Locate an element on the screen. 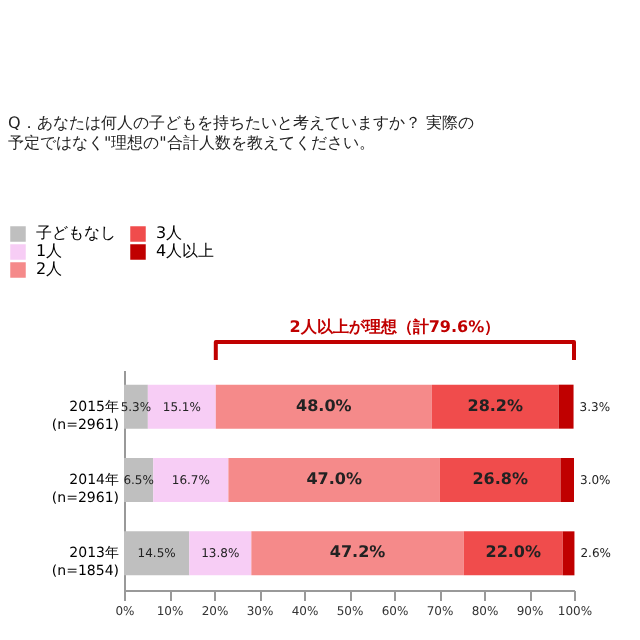  data-label: 26.8% is located at coordinates (500, 479).